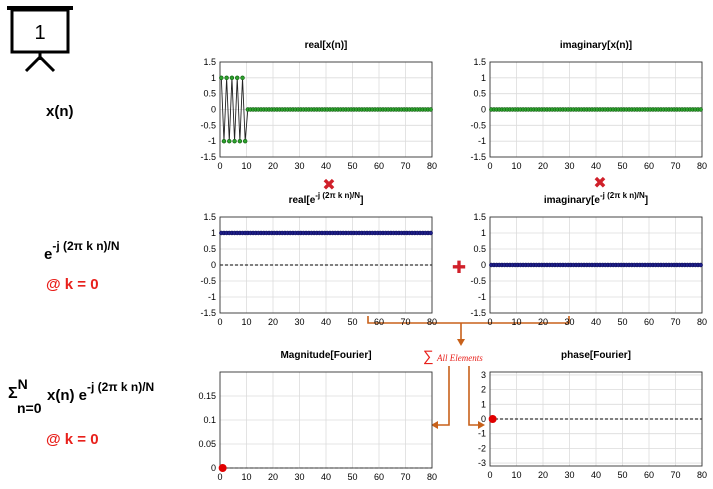 This screenshot has width=713, height=489. I want to click on multiply-icon: ✖, so click(328, 185).